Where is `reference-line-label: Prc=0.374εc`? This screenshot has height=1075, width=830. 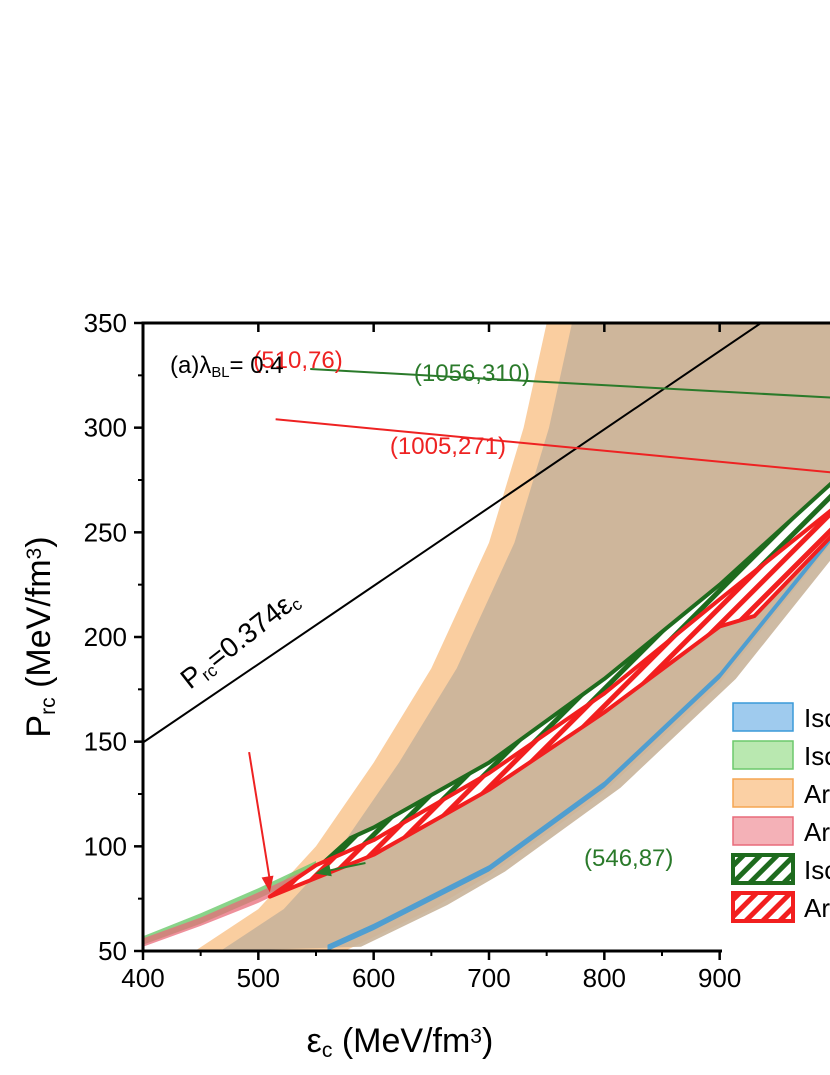 reference-line-label: Prc=0.374εc is located at coordinates (241, 639).